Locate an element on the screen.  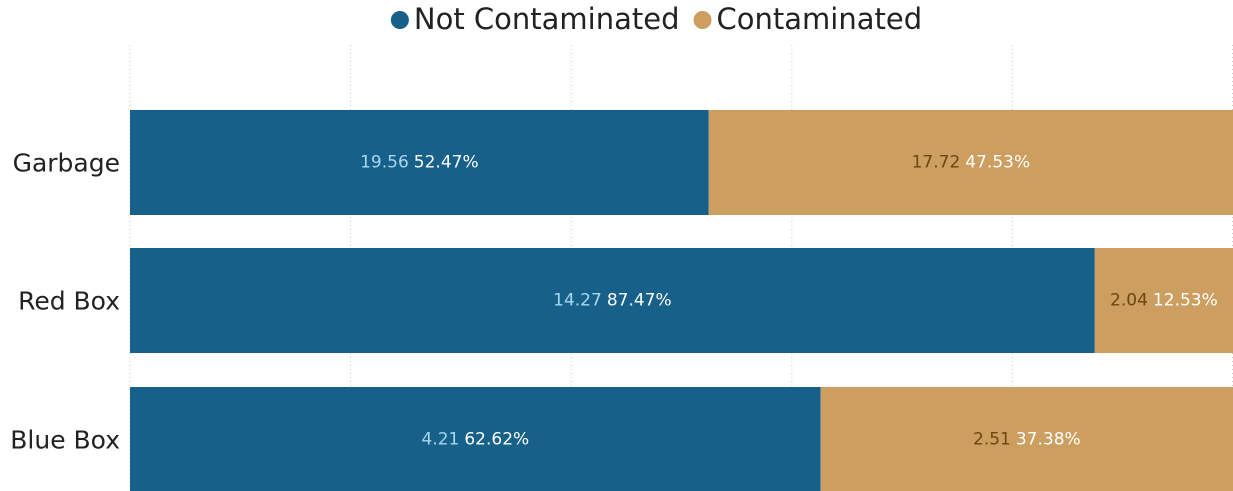
data-label: 14.27 87.47% is located at coordinates (612, 301).